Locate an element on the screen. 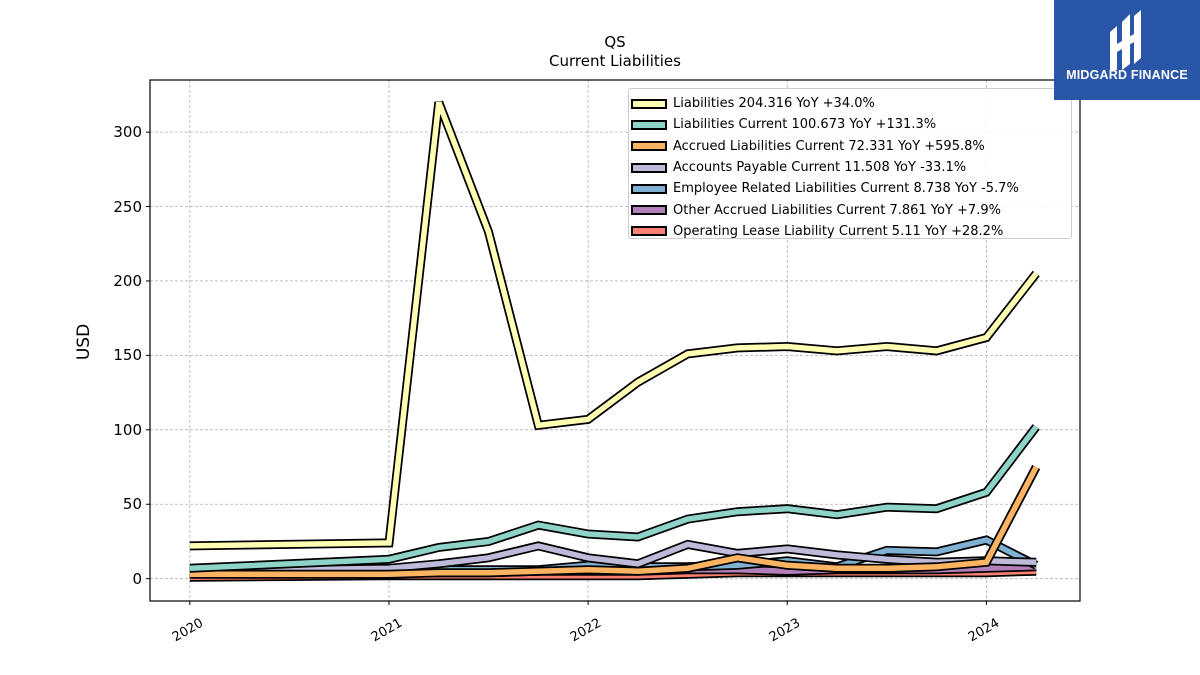 The width and height of the screenshot is (1200, 675). legend-label: Liabilities Current 100.673 YoY +131.3% is located at coordinates (805, 125).